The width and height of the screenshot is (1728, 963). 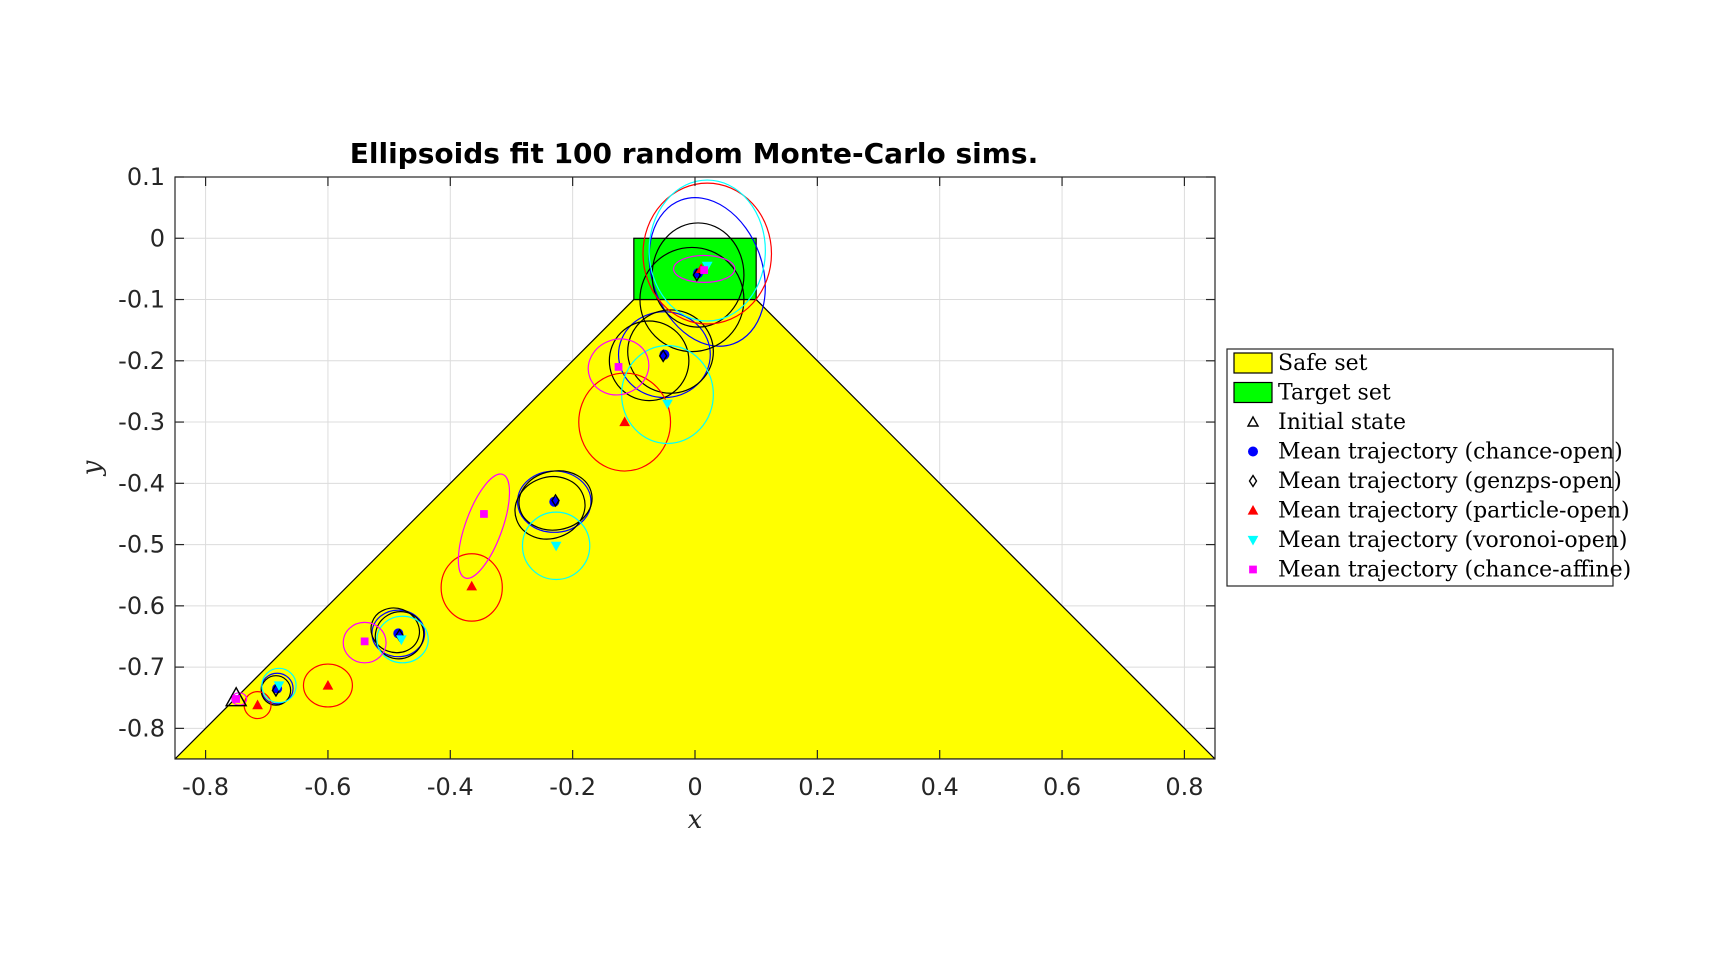 What do you see at coordinates (92, 468) in the screenshot?
I see `y-axis-label: y` at bounding box center [92, 468].